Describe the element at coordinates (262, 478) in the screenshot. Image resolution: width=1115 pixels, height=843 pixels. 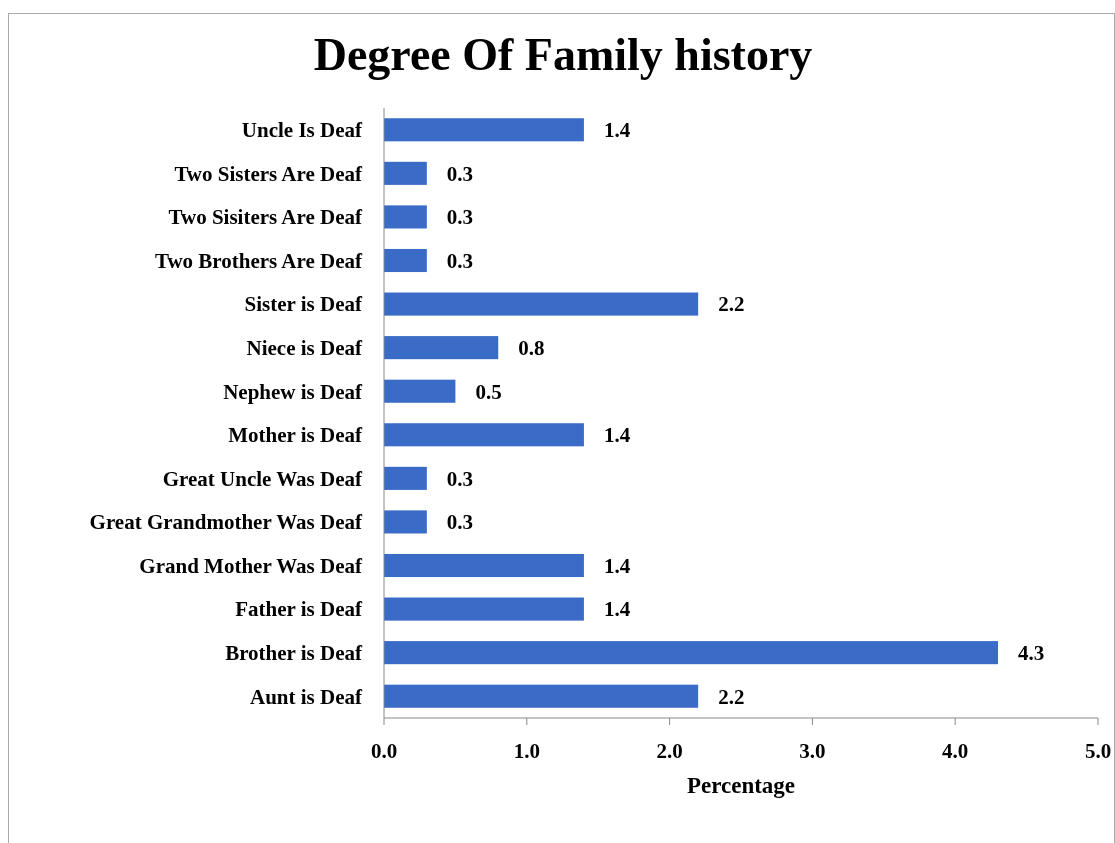
I see `y-tick-label: Great Uncle Was Deaf` at that location.